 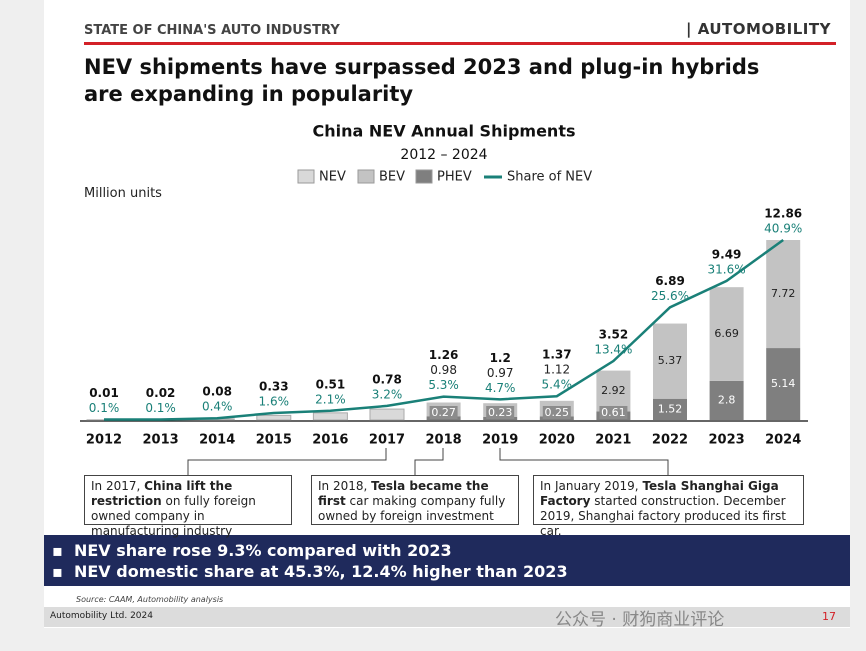 What do you see at coordinates (500, 373) in the screenshot?
I see `data-label: 0.97` at bounding box center [500, 373].